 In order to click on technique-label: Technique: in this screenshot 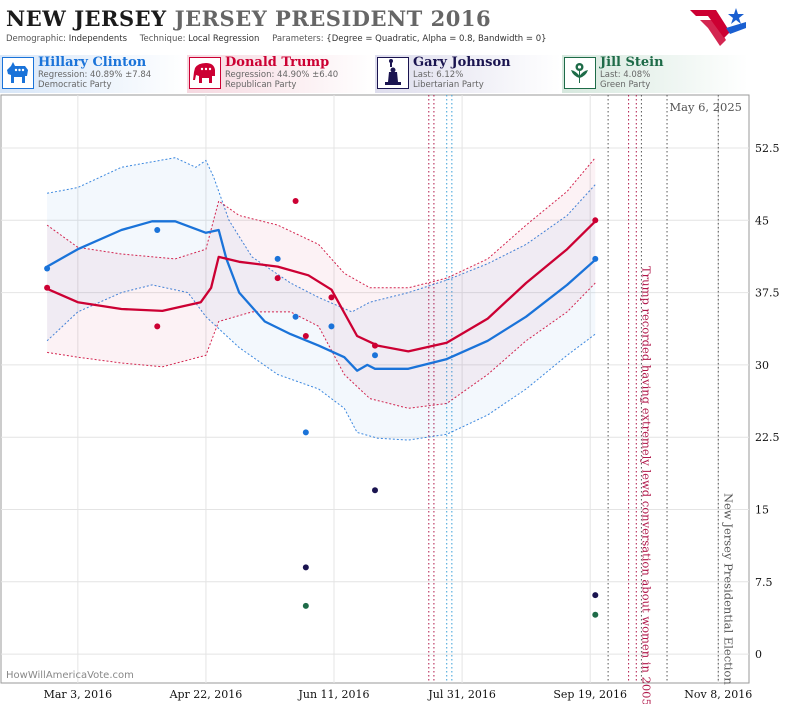, I will do `click(162, 39)`.